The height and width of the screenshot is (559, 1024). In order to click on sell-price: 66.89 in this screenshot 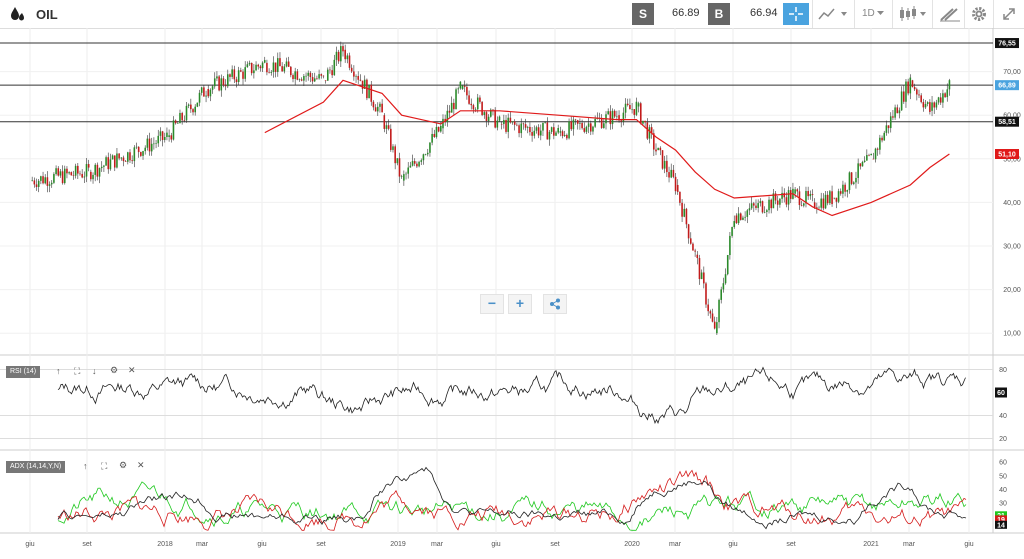, I will do `click(686, 13)`.